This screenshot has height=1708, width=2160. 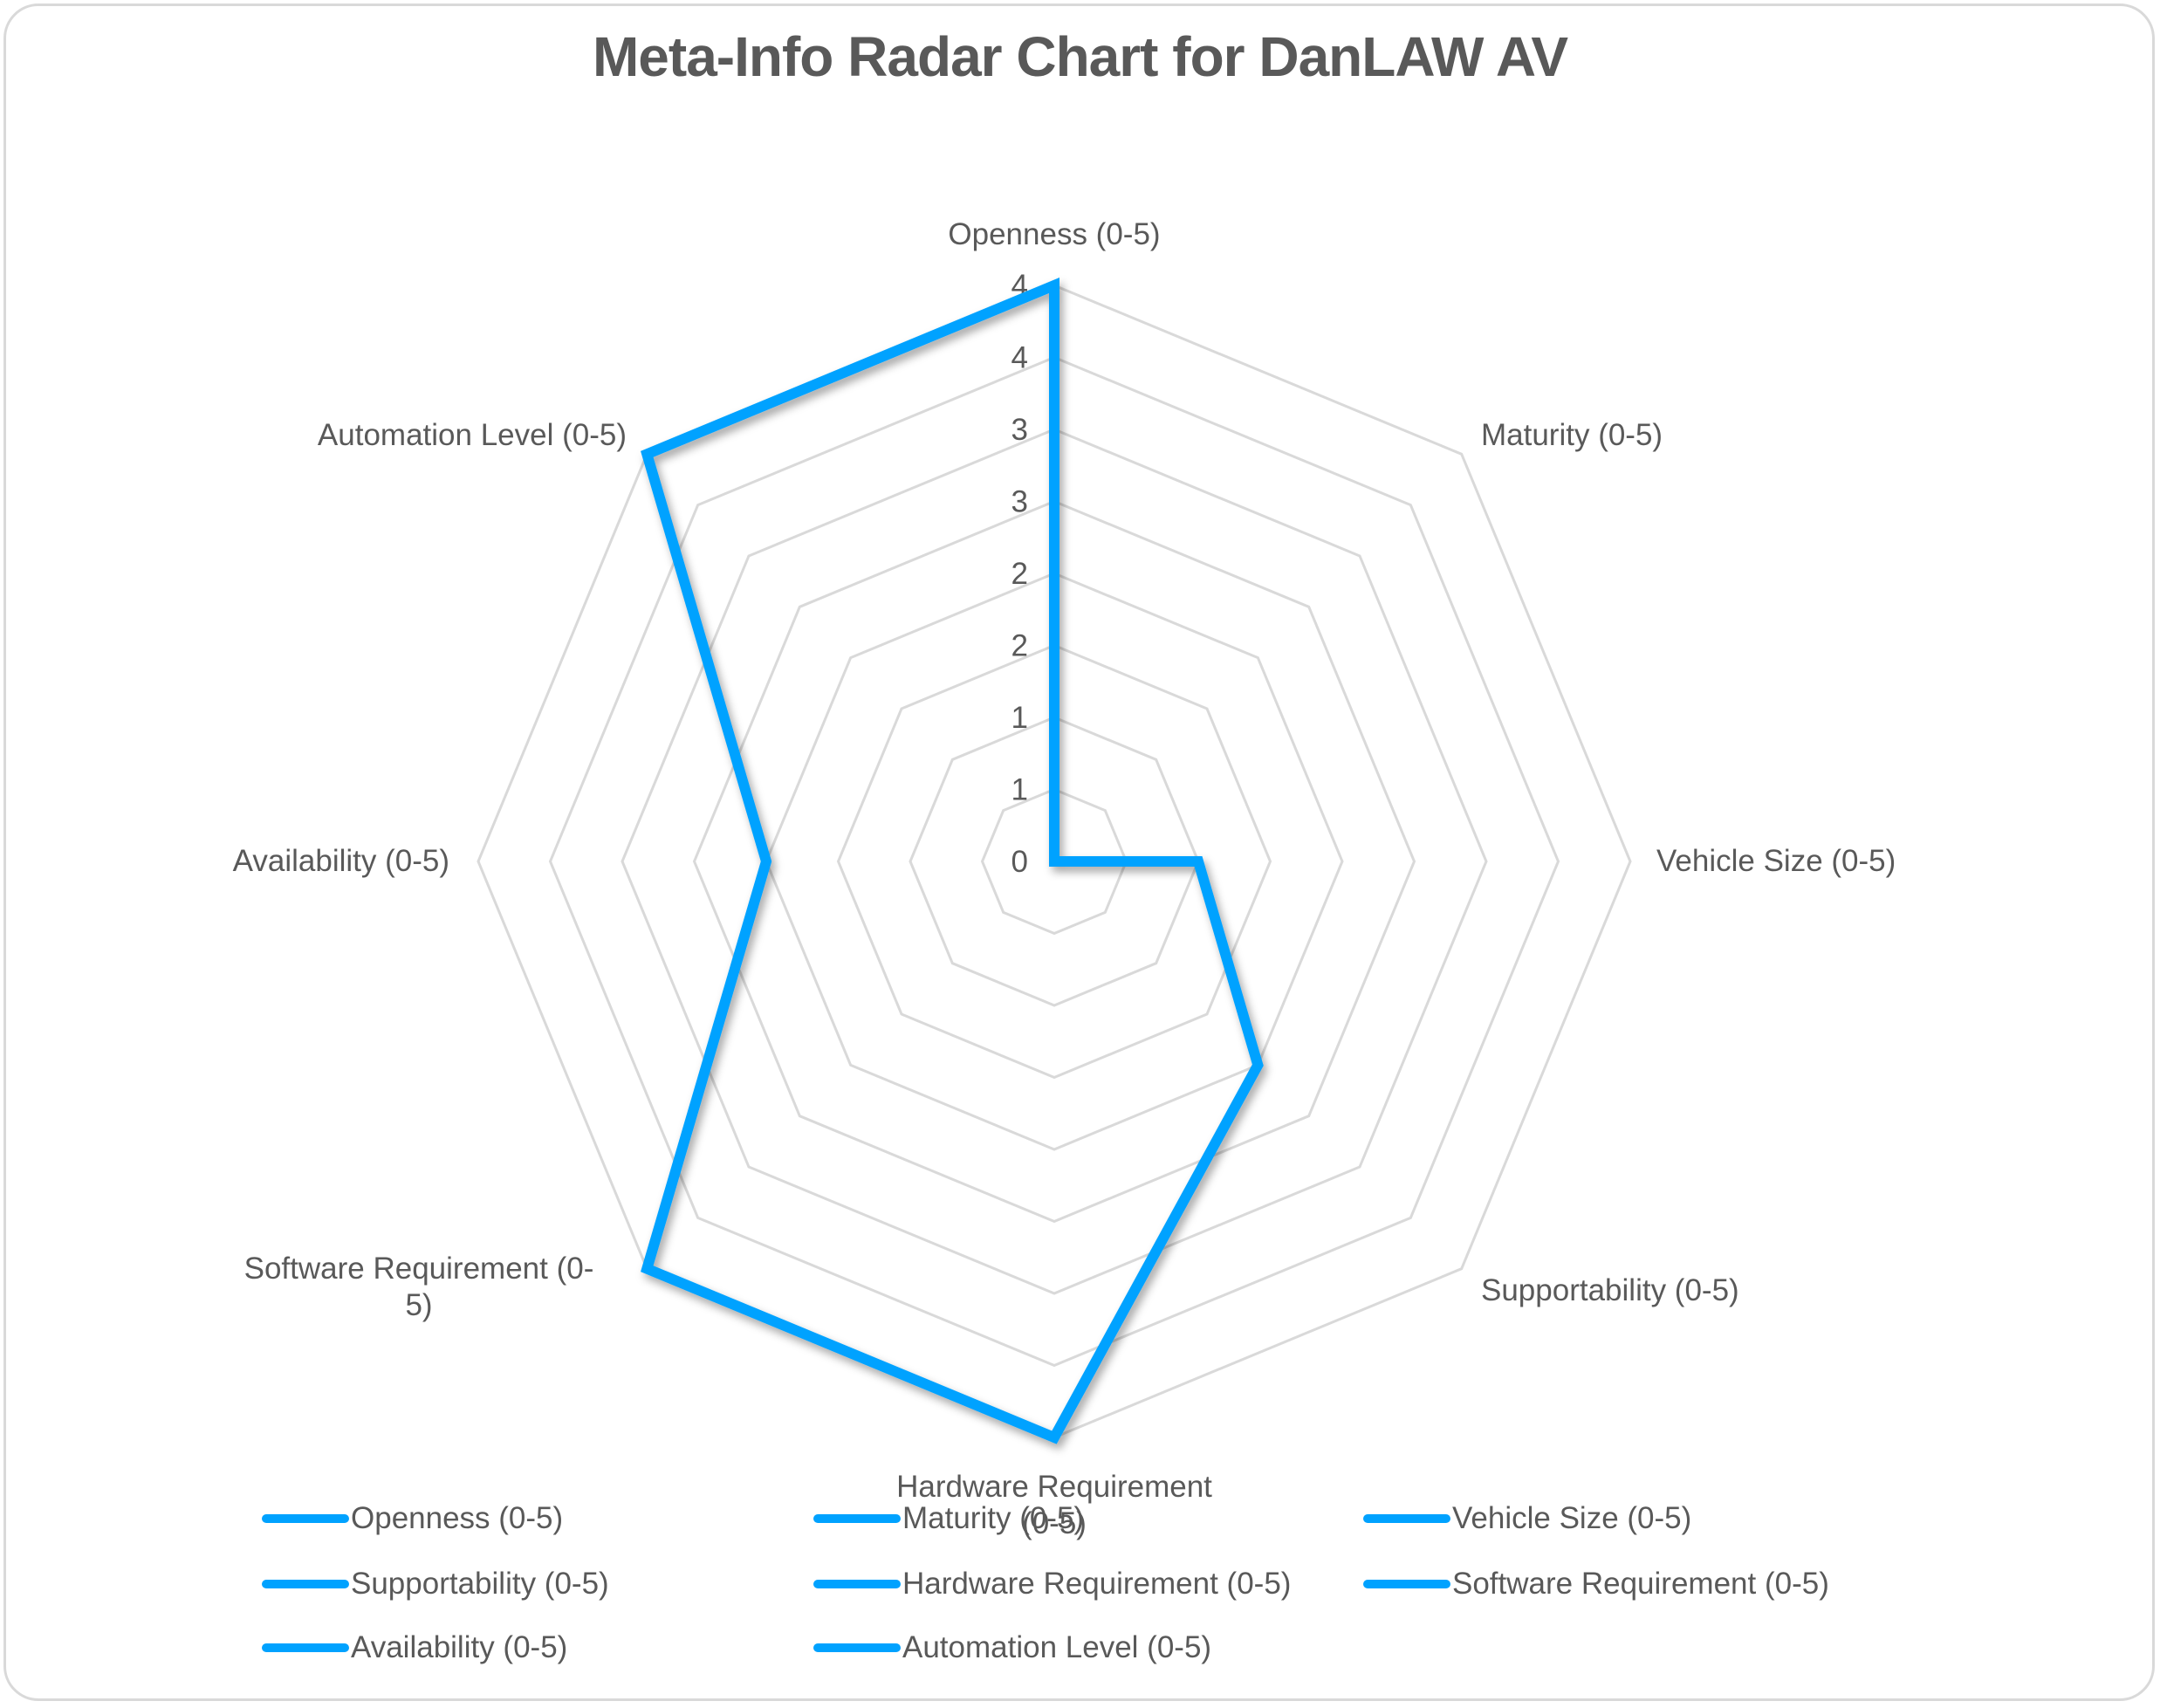 I want to click on axis-label: Automation Level (0-5), so click(x=472, y=435).